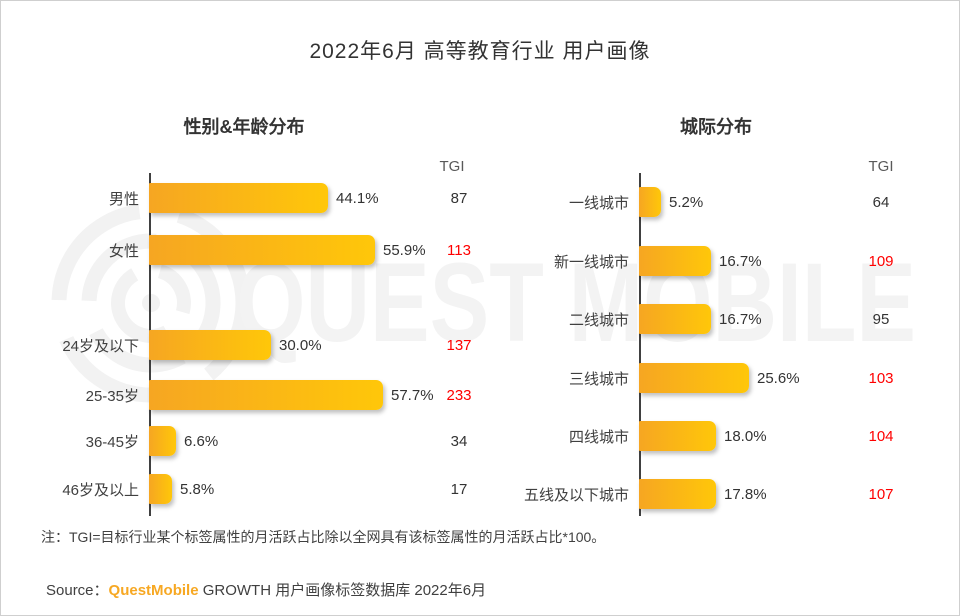  What do you see at coordinates (881, 261) in the screenshot?
I see `tgi-value: 109` at bounding box center [881, 261].